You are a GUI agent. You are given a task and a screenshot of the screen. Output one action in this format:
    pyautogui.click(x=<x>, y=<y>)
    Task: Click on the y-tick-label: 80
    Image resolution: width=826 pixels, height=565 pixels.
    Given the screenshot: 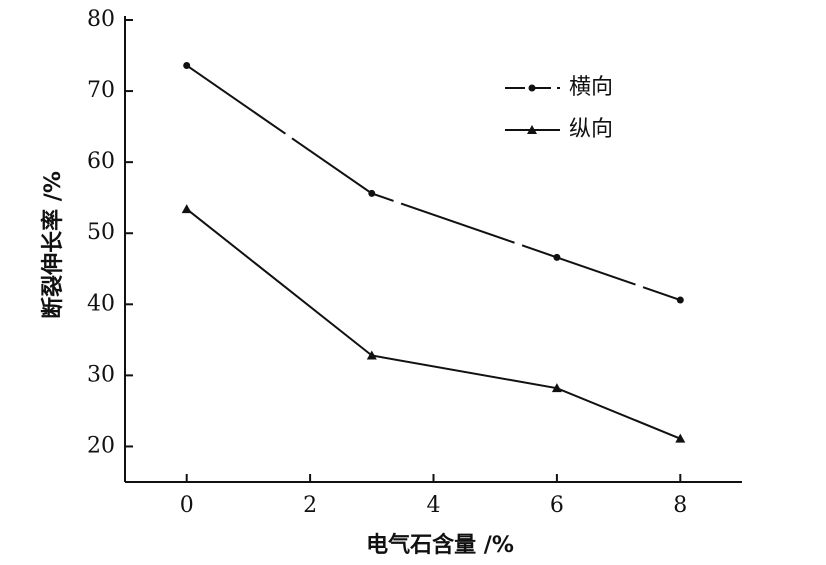 What is the action you would take?
    pyautogui.click(x=101, y=19)
    